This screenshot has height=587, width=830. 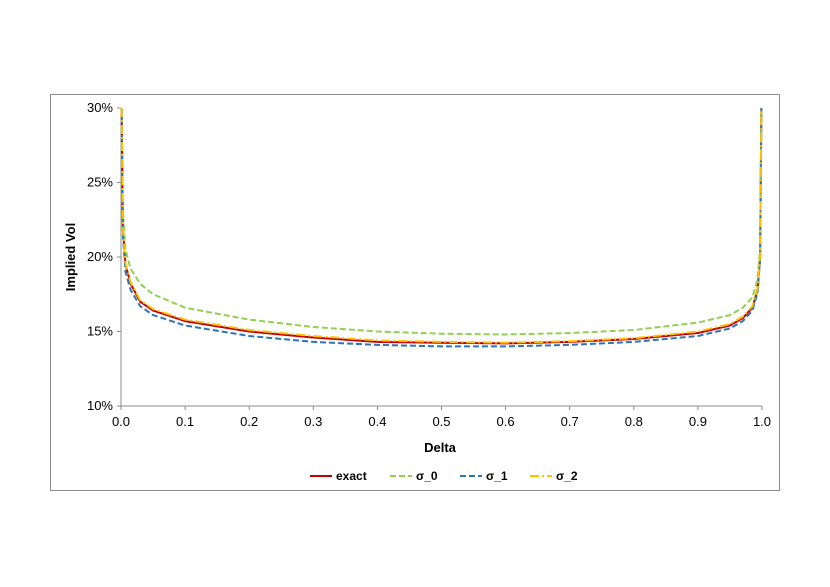 I want to click on x-tick-label: 0.6, so click(x=506, y=421).